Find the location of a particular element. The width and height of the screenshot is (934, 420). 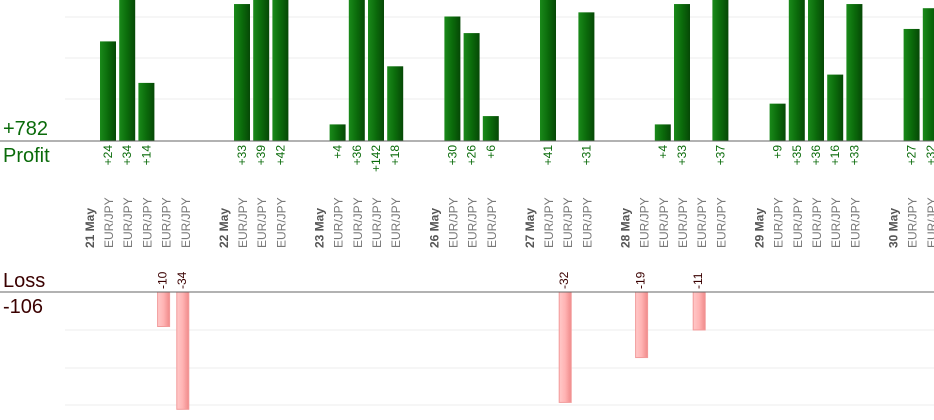

profit-value-label: +18 is located at coordinates (395, 155).